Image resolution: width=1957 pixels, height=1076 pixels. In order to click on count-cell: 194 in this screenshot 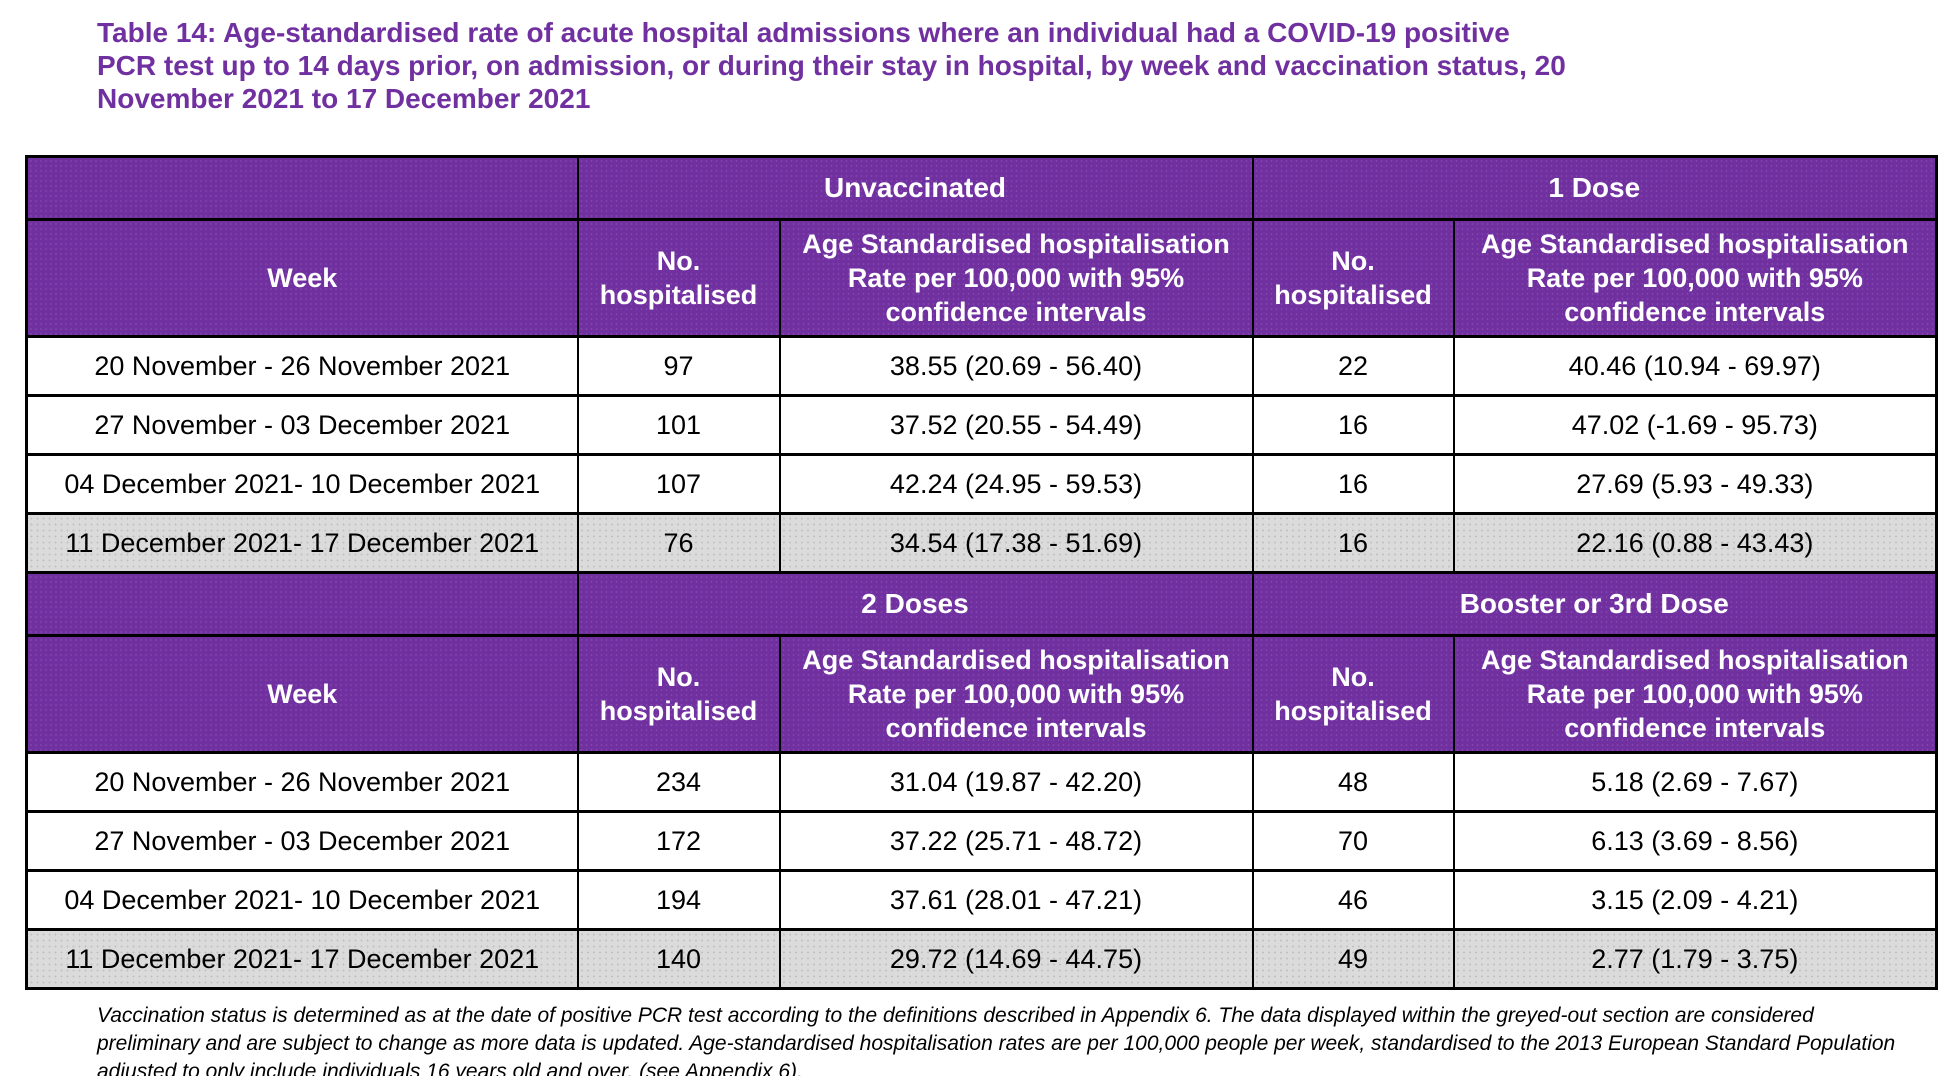, I will do `click(678, 900)`.